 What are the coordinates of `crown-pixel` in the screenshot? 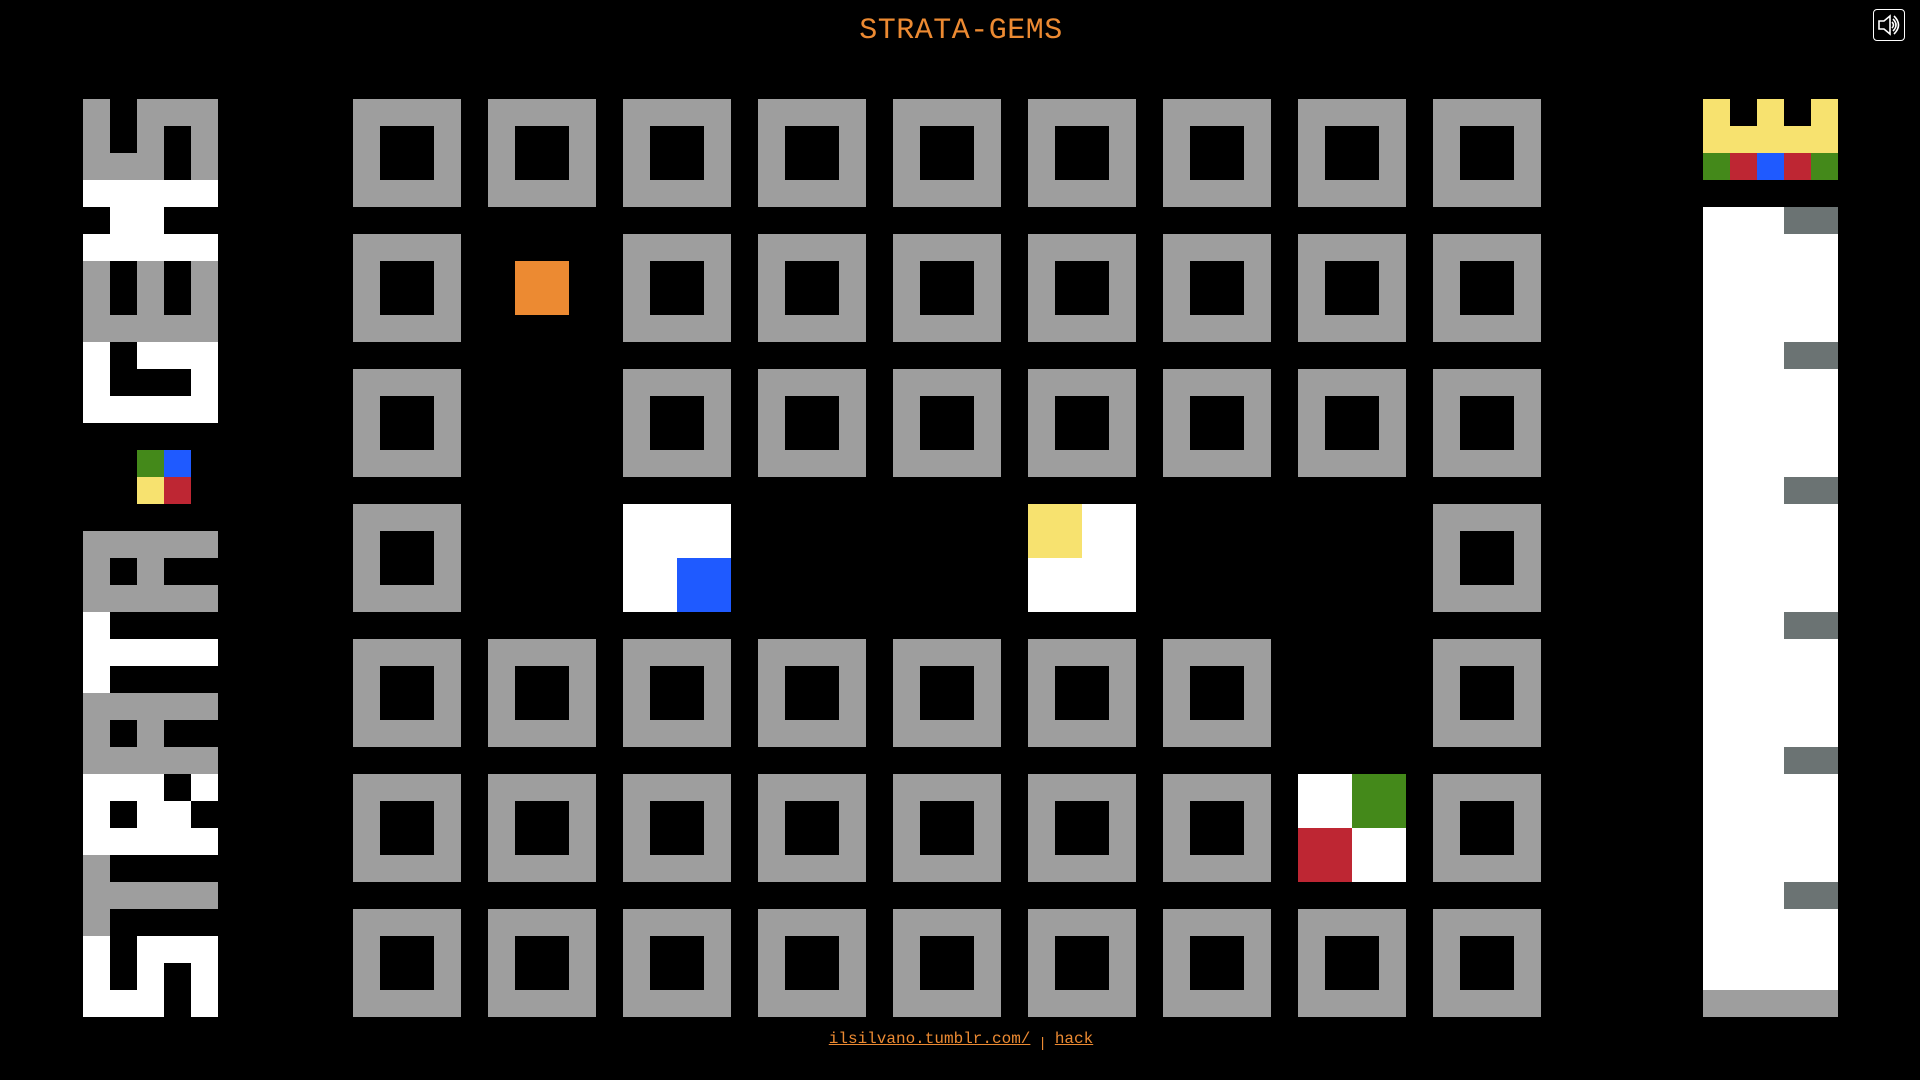 It's located at (1824, 139).